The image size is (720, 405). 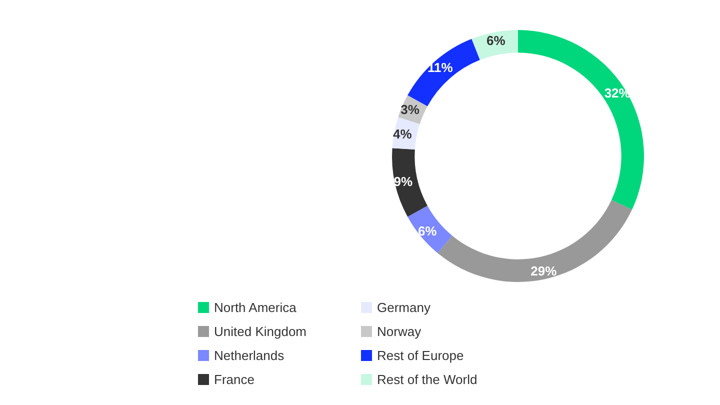 I want to click on data-label: 3%, so click(x=410, y=109).